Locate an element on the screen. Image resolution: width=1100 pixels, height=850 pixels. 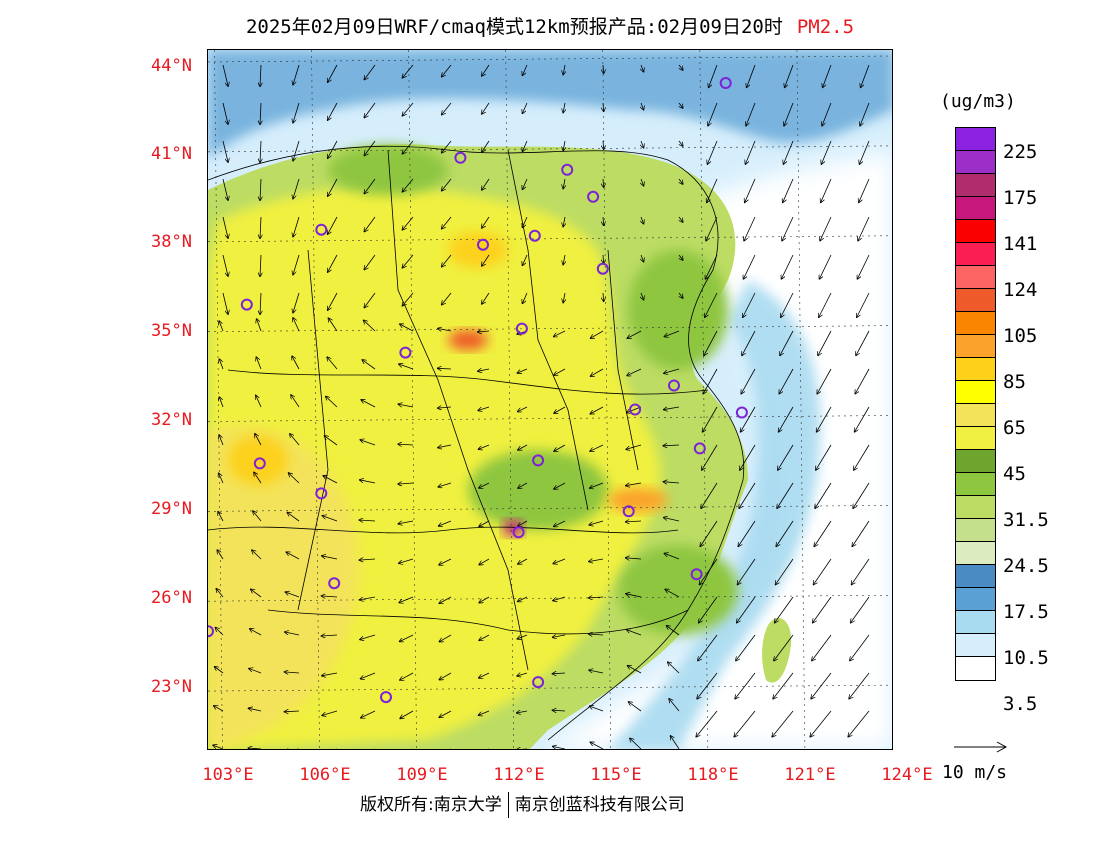
latitude-gridline is located at coordinates (550, 688).